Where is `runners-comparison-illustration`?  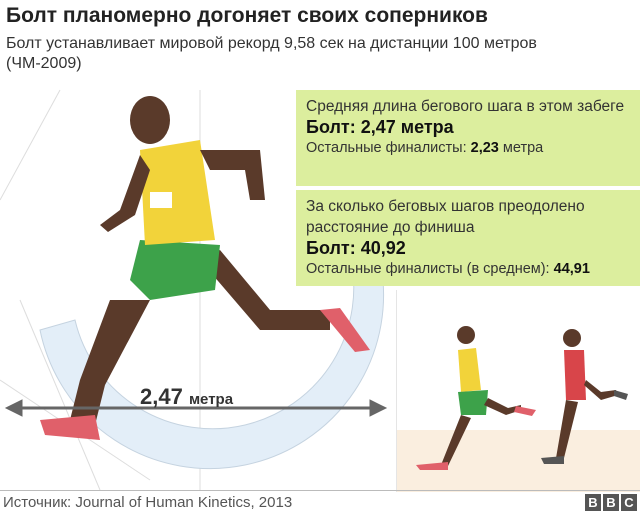
runners-comparison-illustration is located at coordinates (518, 391).